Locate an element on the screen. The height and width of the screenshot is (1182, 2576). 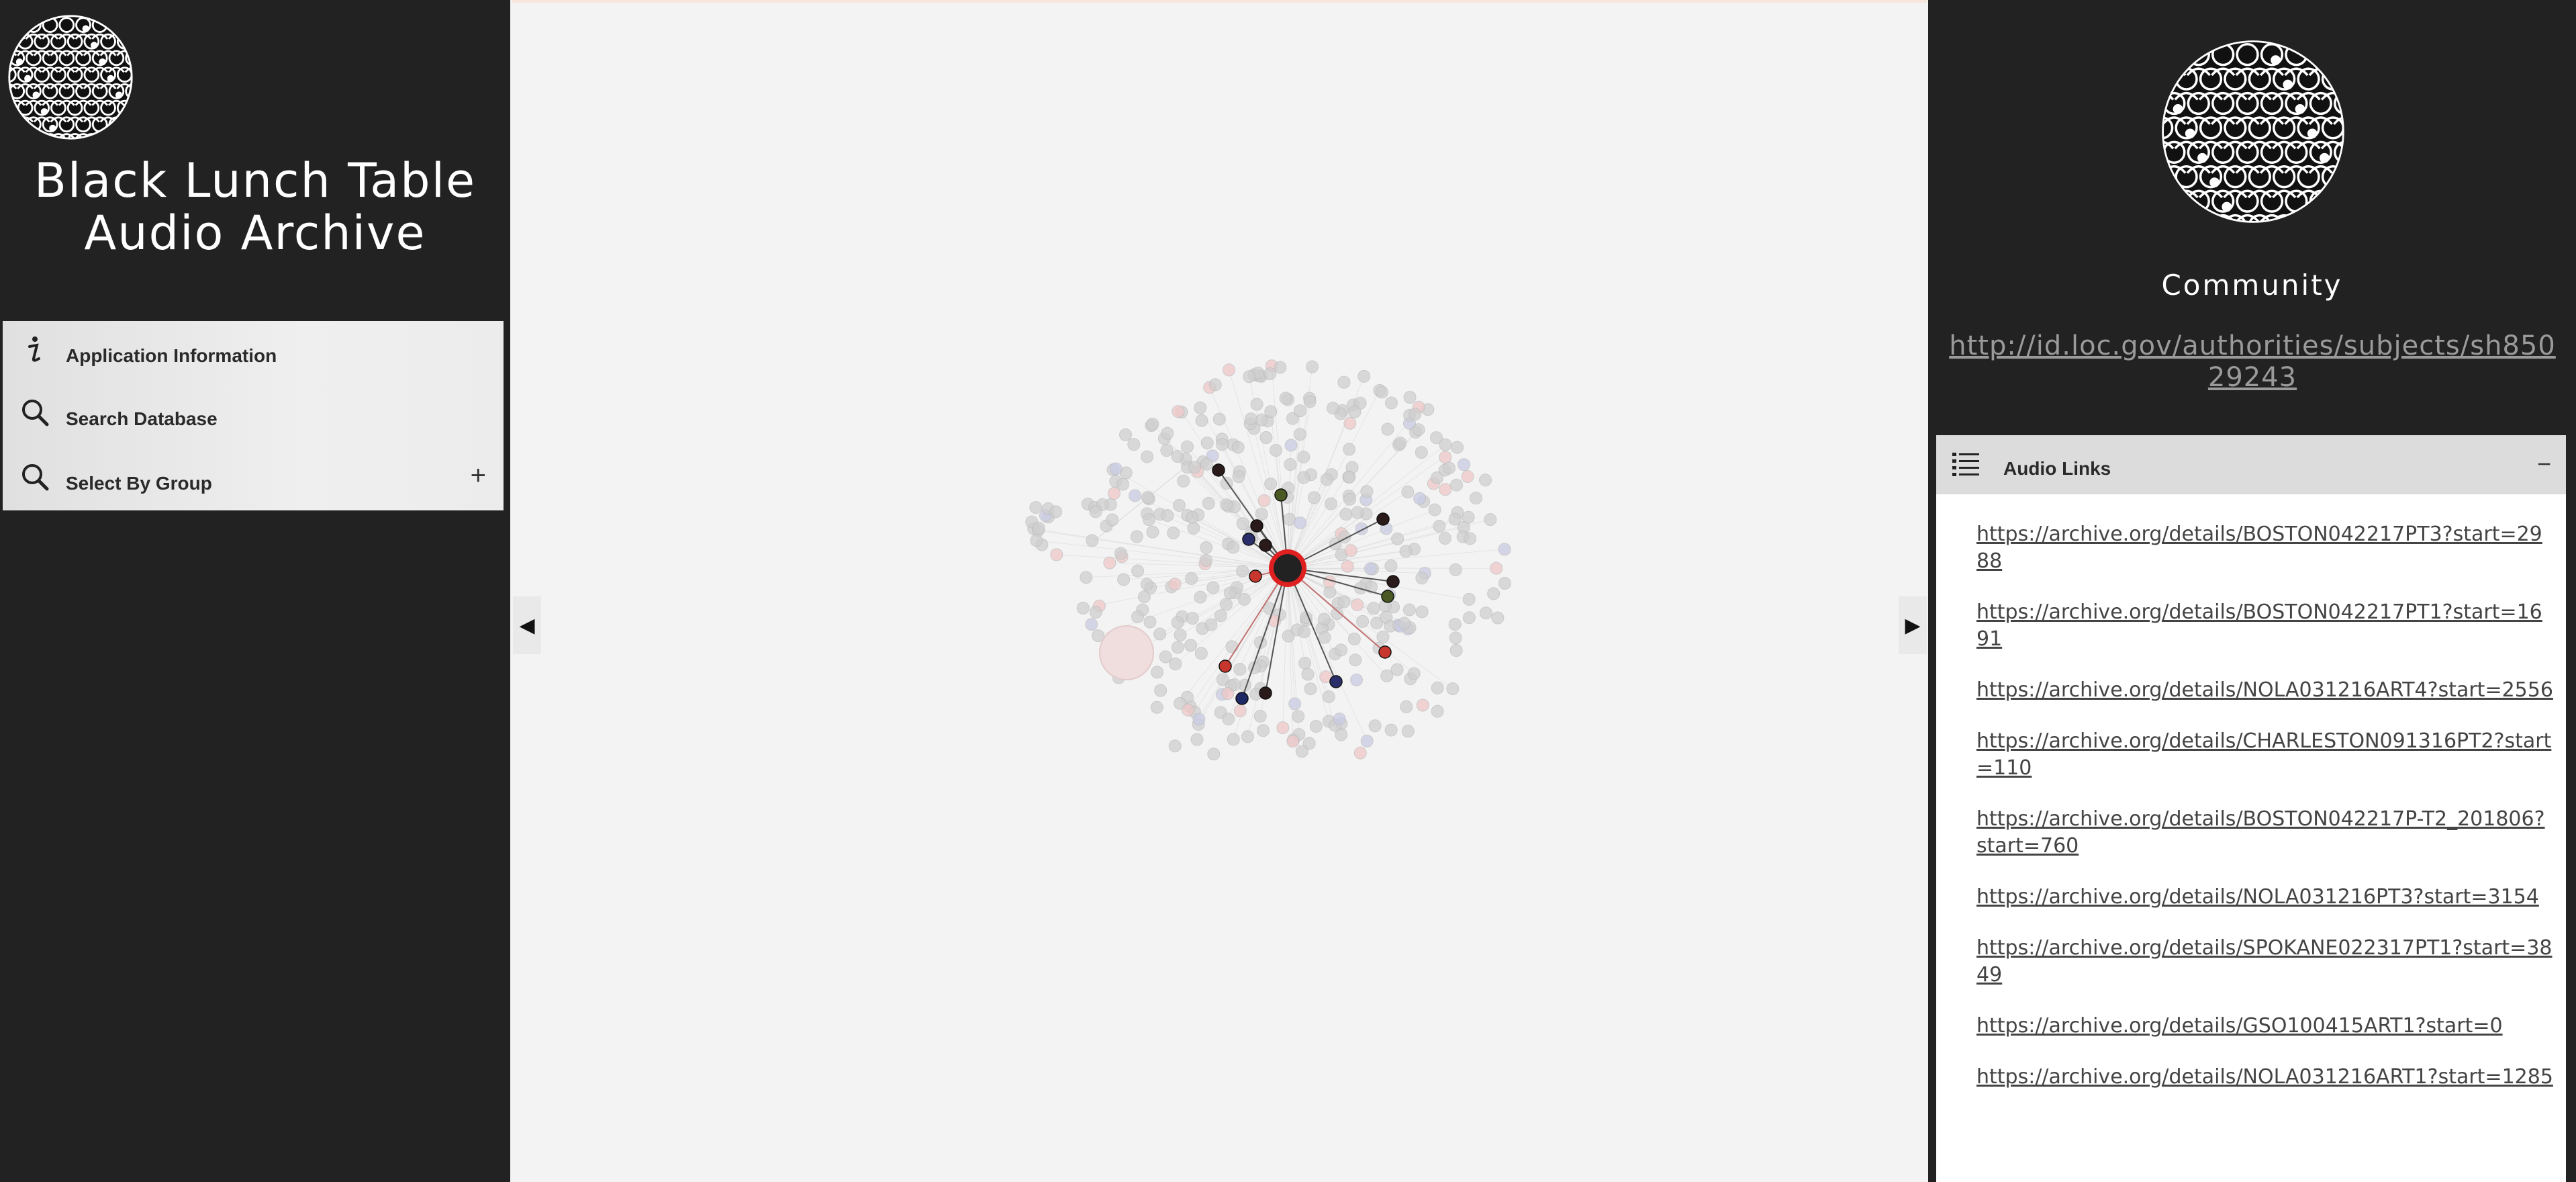
selected-node-community is located at coordinates (1287, 568).